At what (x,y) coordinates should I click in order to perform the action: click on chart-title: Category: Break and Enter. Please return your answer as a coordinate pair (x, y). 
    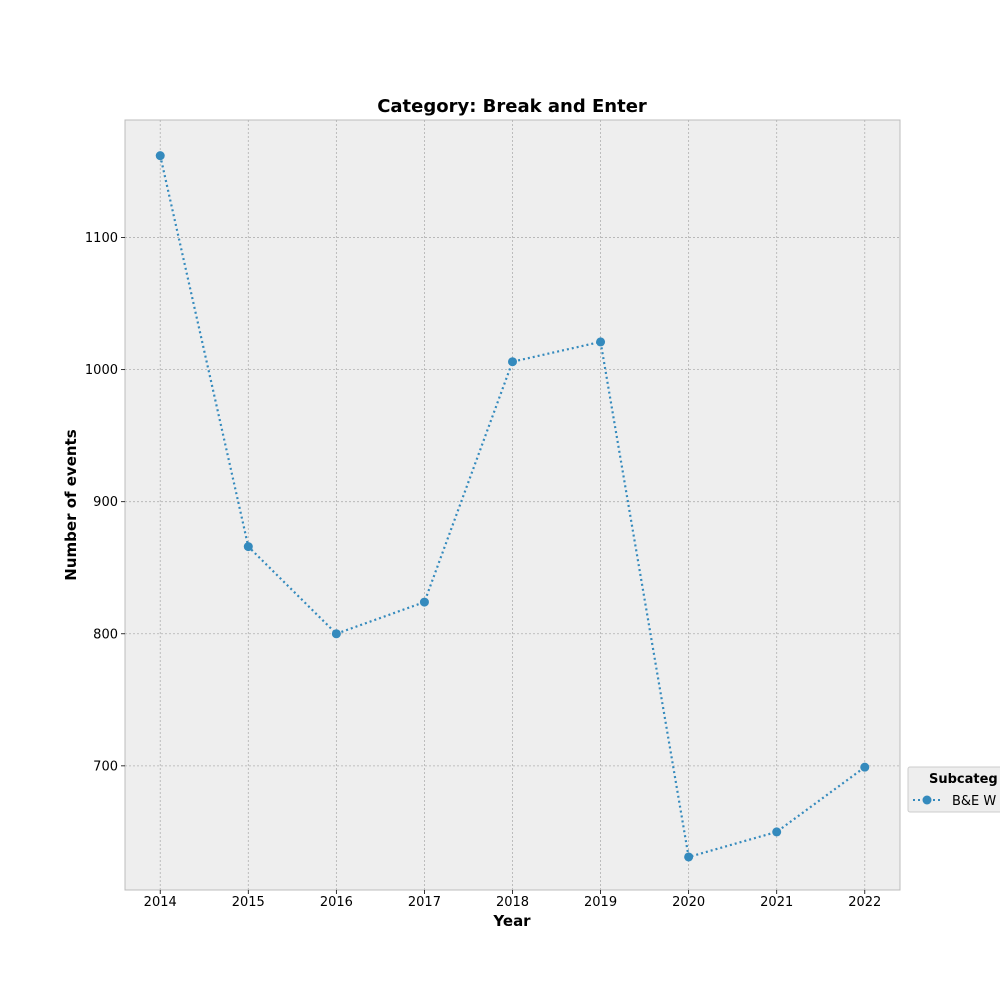
    Looking at the image, I should click on (512, 106).